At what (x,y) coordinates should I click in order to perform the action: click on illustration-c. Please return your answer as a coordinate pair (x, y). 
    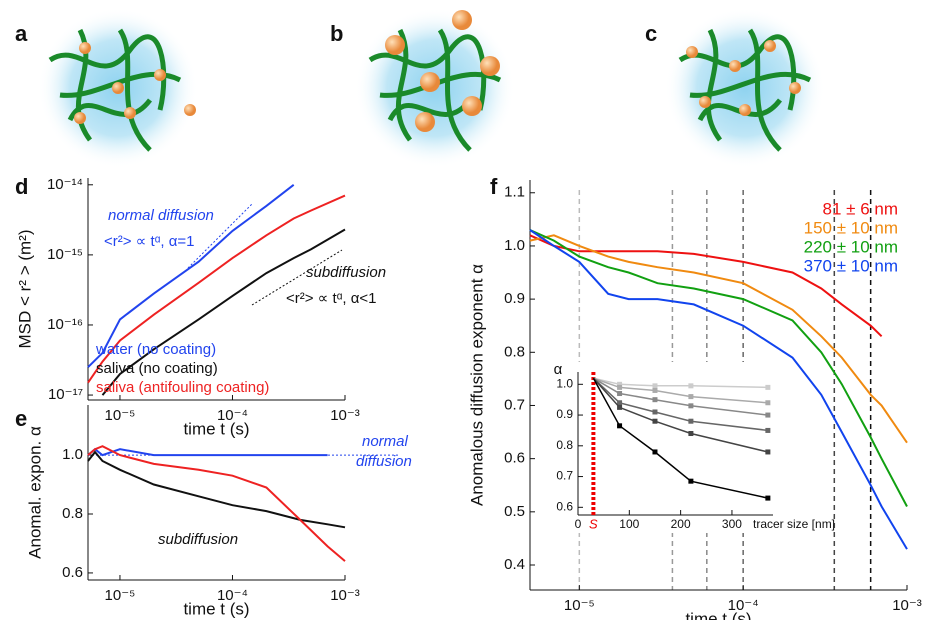
    Looking at the image, I should click on (745, 88).